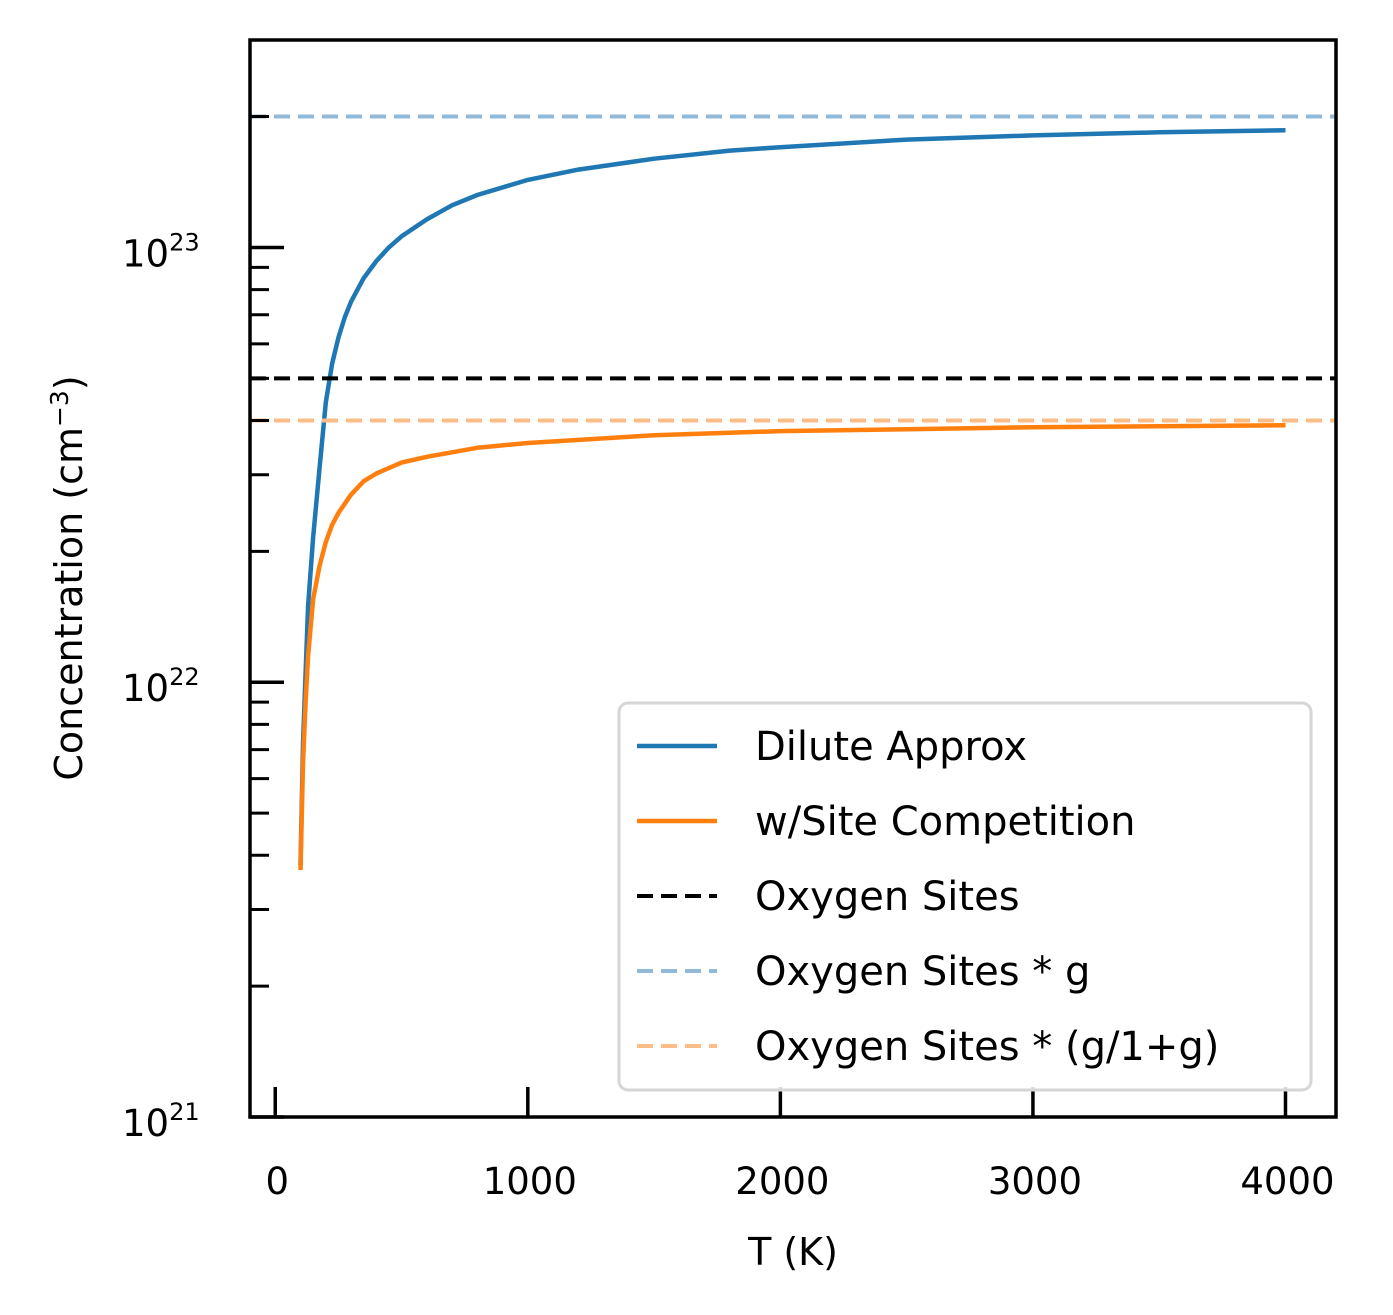  What do you see at coordinates (1035, 1181) in the screenshot?
I see `x-tick-label: 3000` at bounding box center [1035, 1181].